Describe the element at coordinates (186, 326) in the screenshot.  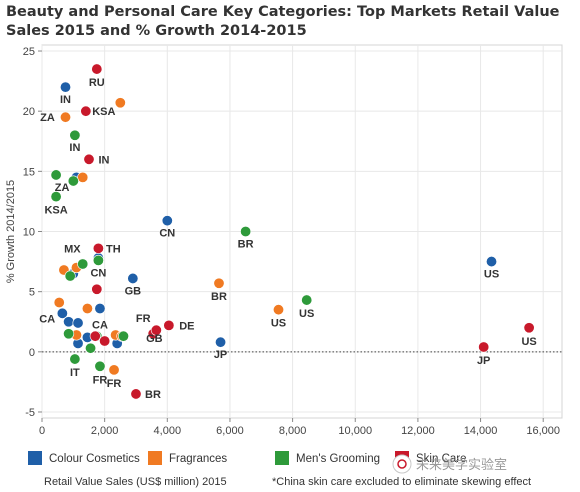
I see `point-label: DE` at that location.